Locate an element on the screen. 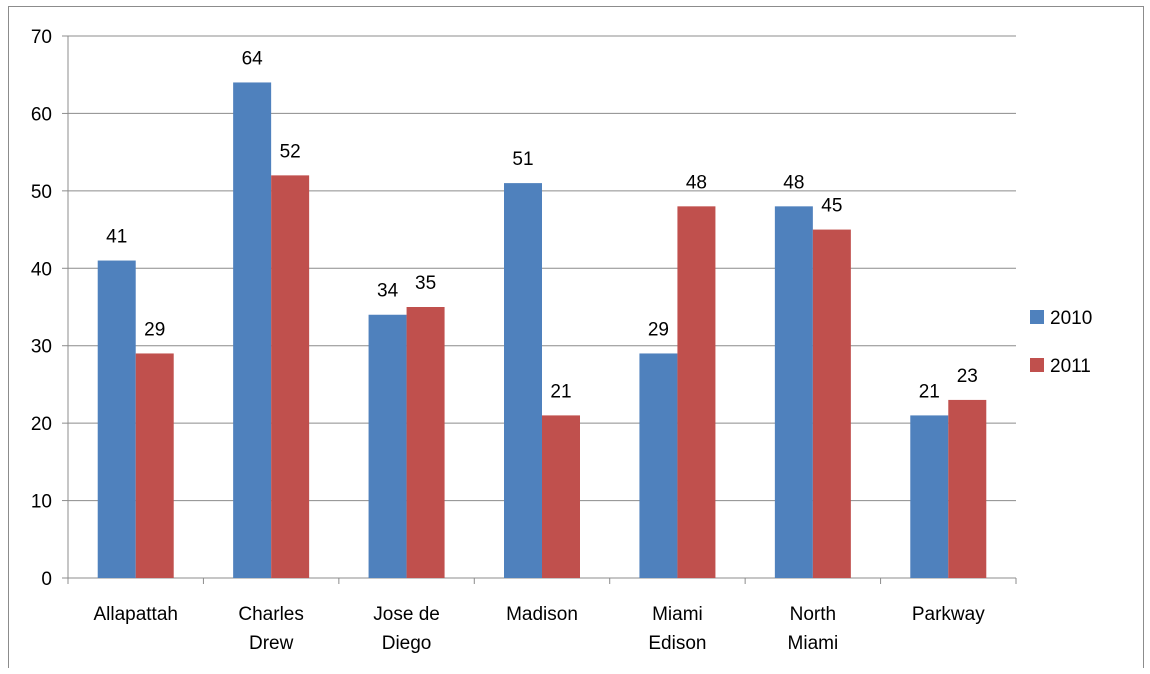 Image resolution: width=1150 pixels, height=674 pixels. data-label: 41 is located at coordinates (116, 237).